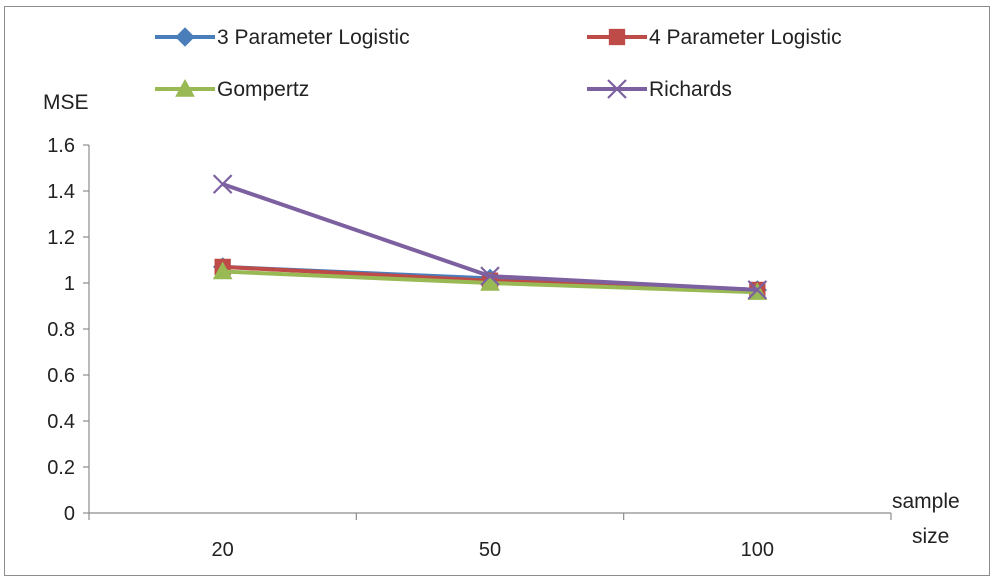  I want to click on legend-entry: Gompertz, so click(232, 89).